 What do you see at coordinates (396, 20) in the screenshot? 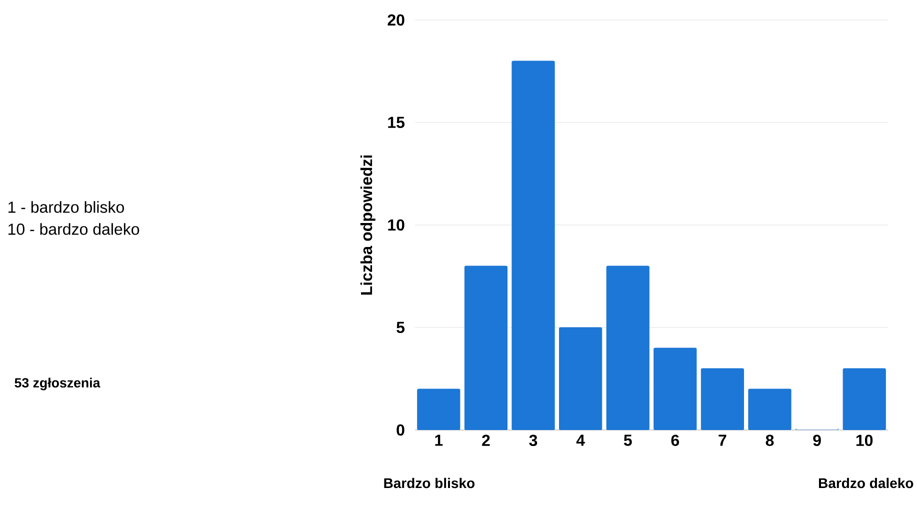
I see `y-tick-label: 20` at bounding box center [396, 20].